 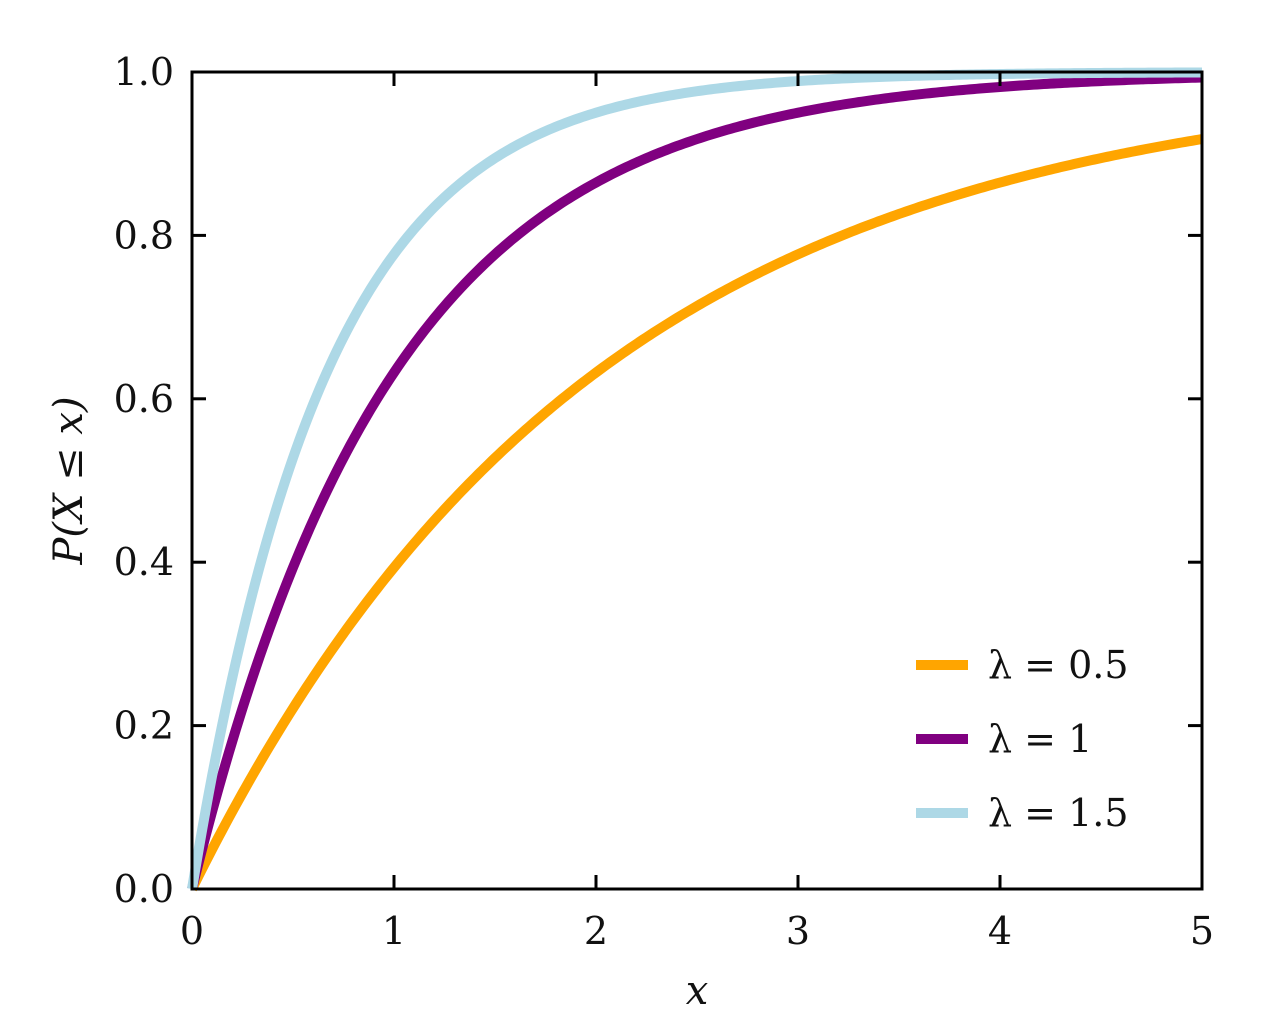 What do you see at coordinates (697, 991) in the screenshot?
I see `x-axis-label: x` at bounding box center [697, 991].